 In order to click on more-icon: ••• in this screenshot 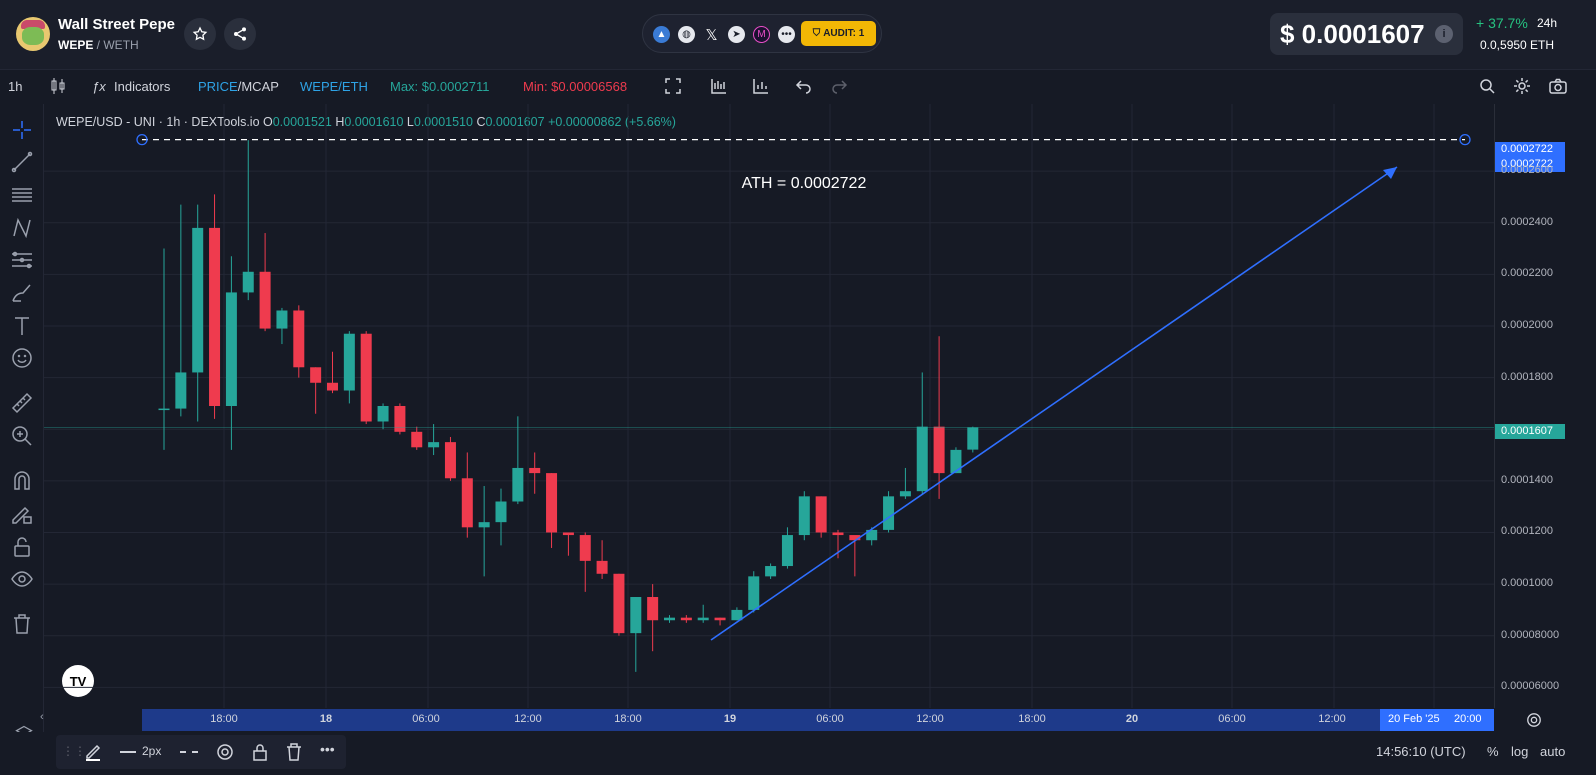, I will do `click(786, 34)`.